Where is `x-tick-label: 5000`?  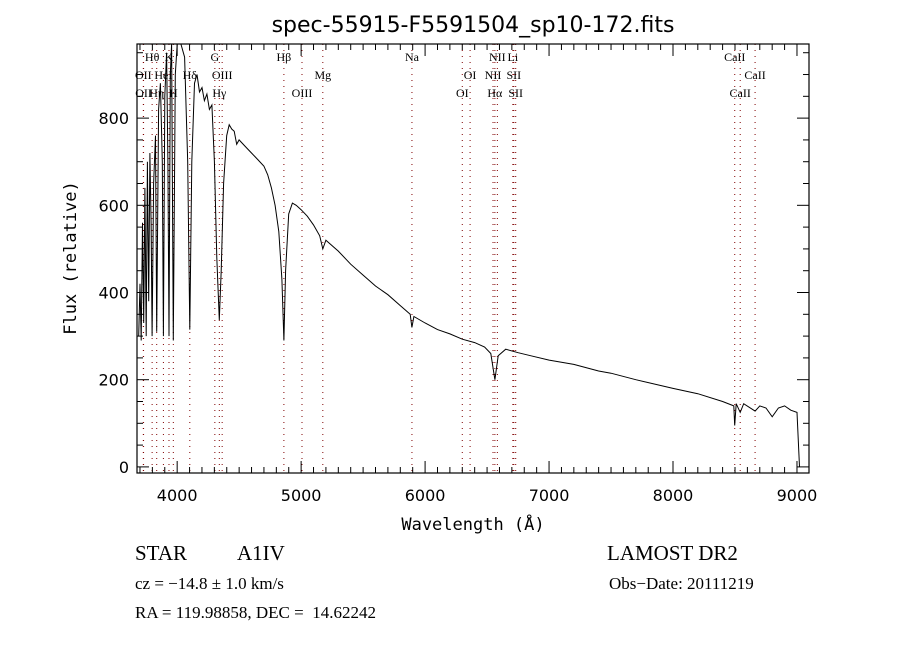 x-tick-label: 5000 is located at coordinates (301, 495).